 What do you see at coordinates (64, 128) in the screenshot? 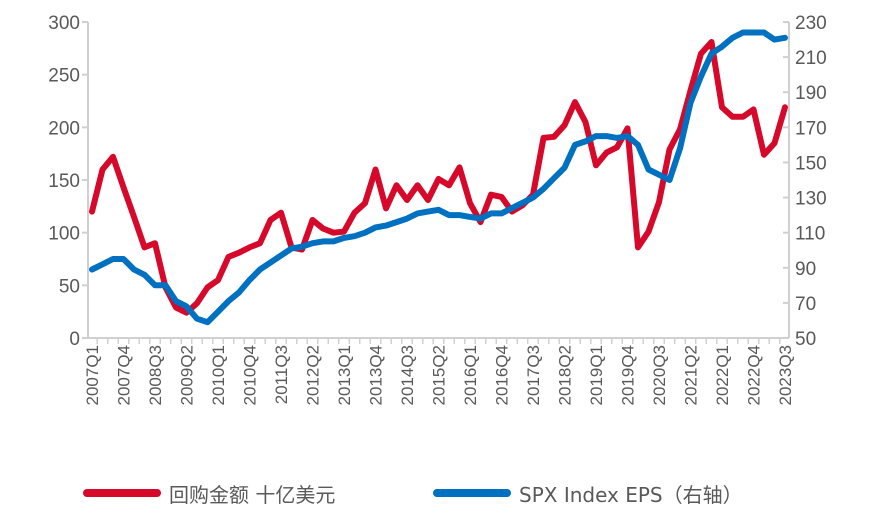
I see `left-axis-tick-label: 200` at bounding box center [64, 128].